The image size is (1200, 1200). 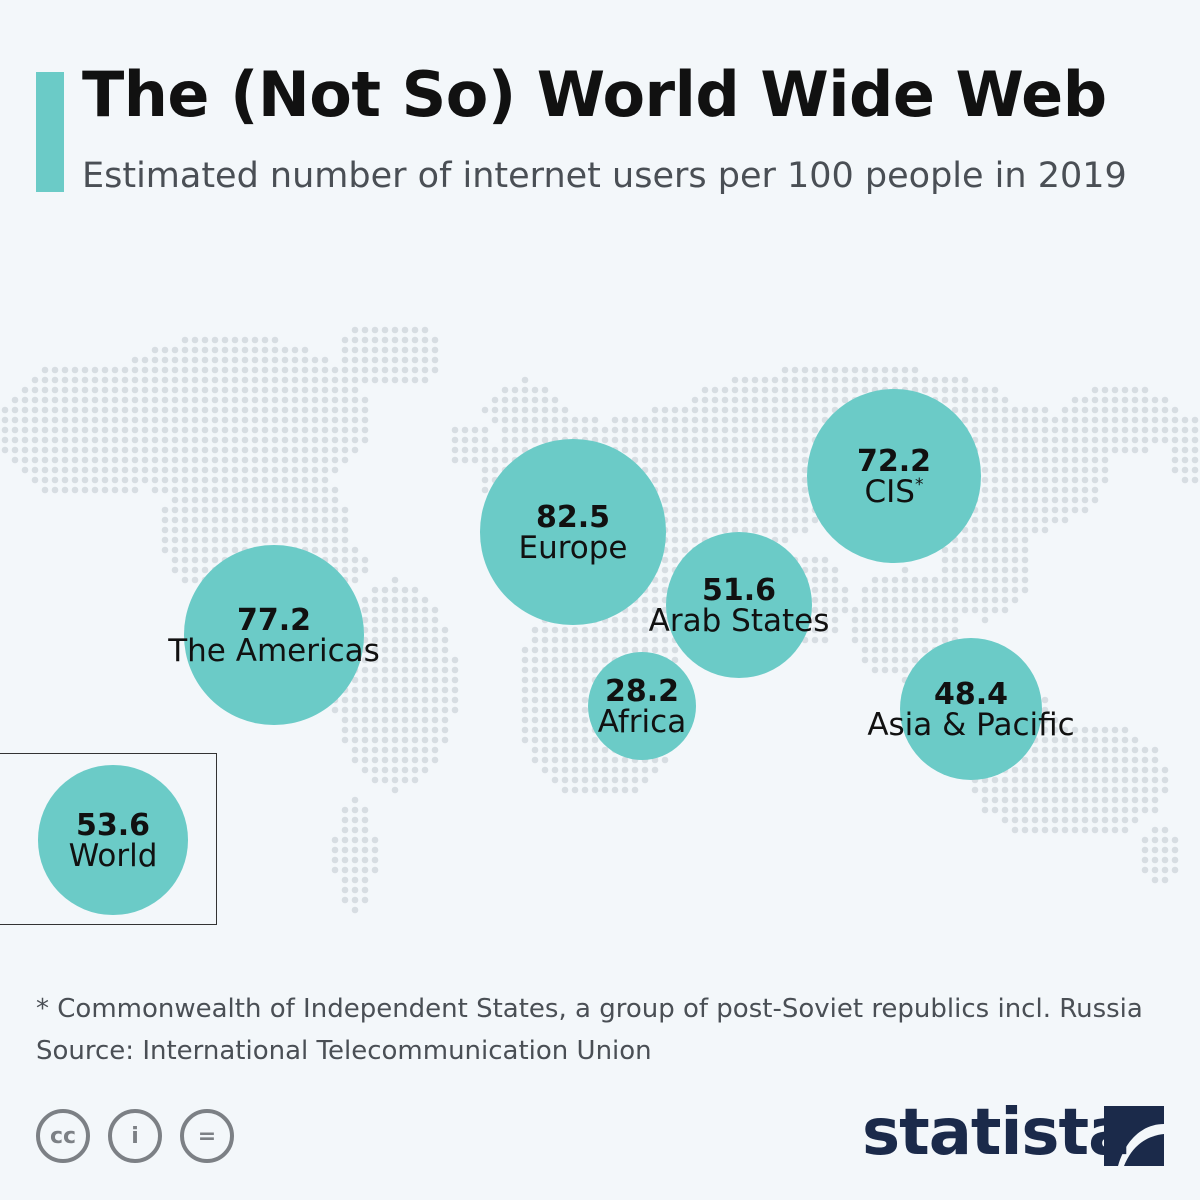 I want to click on region-label: CIS*, so click(x=894, y=492).